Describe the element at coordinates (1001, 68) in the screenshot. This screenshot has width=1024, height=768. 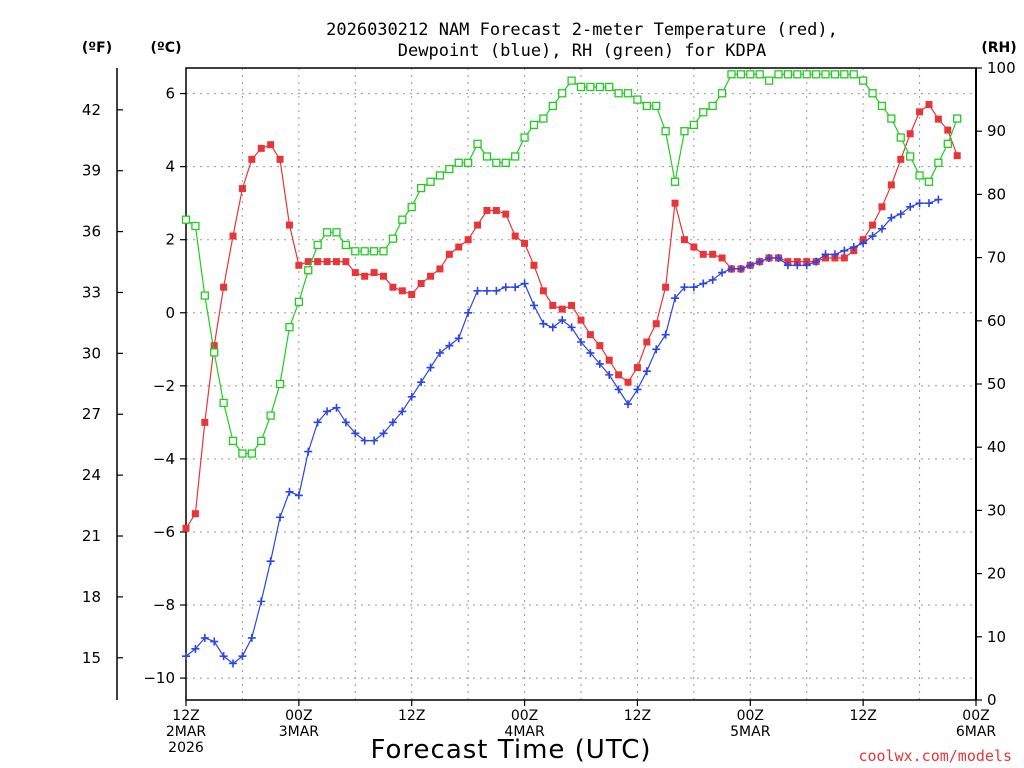
I see `rh-tick-label: 100` at that location.